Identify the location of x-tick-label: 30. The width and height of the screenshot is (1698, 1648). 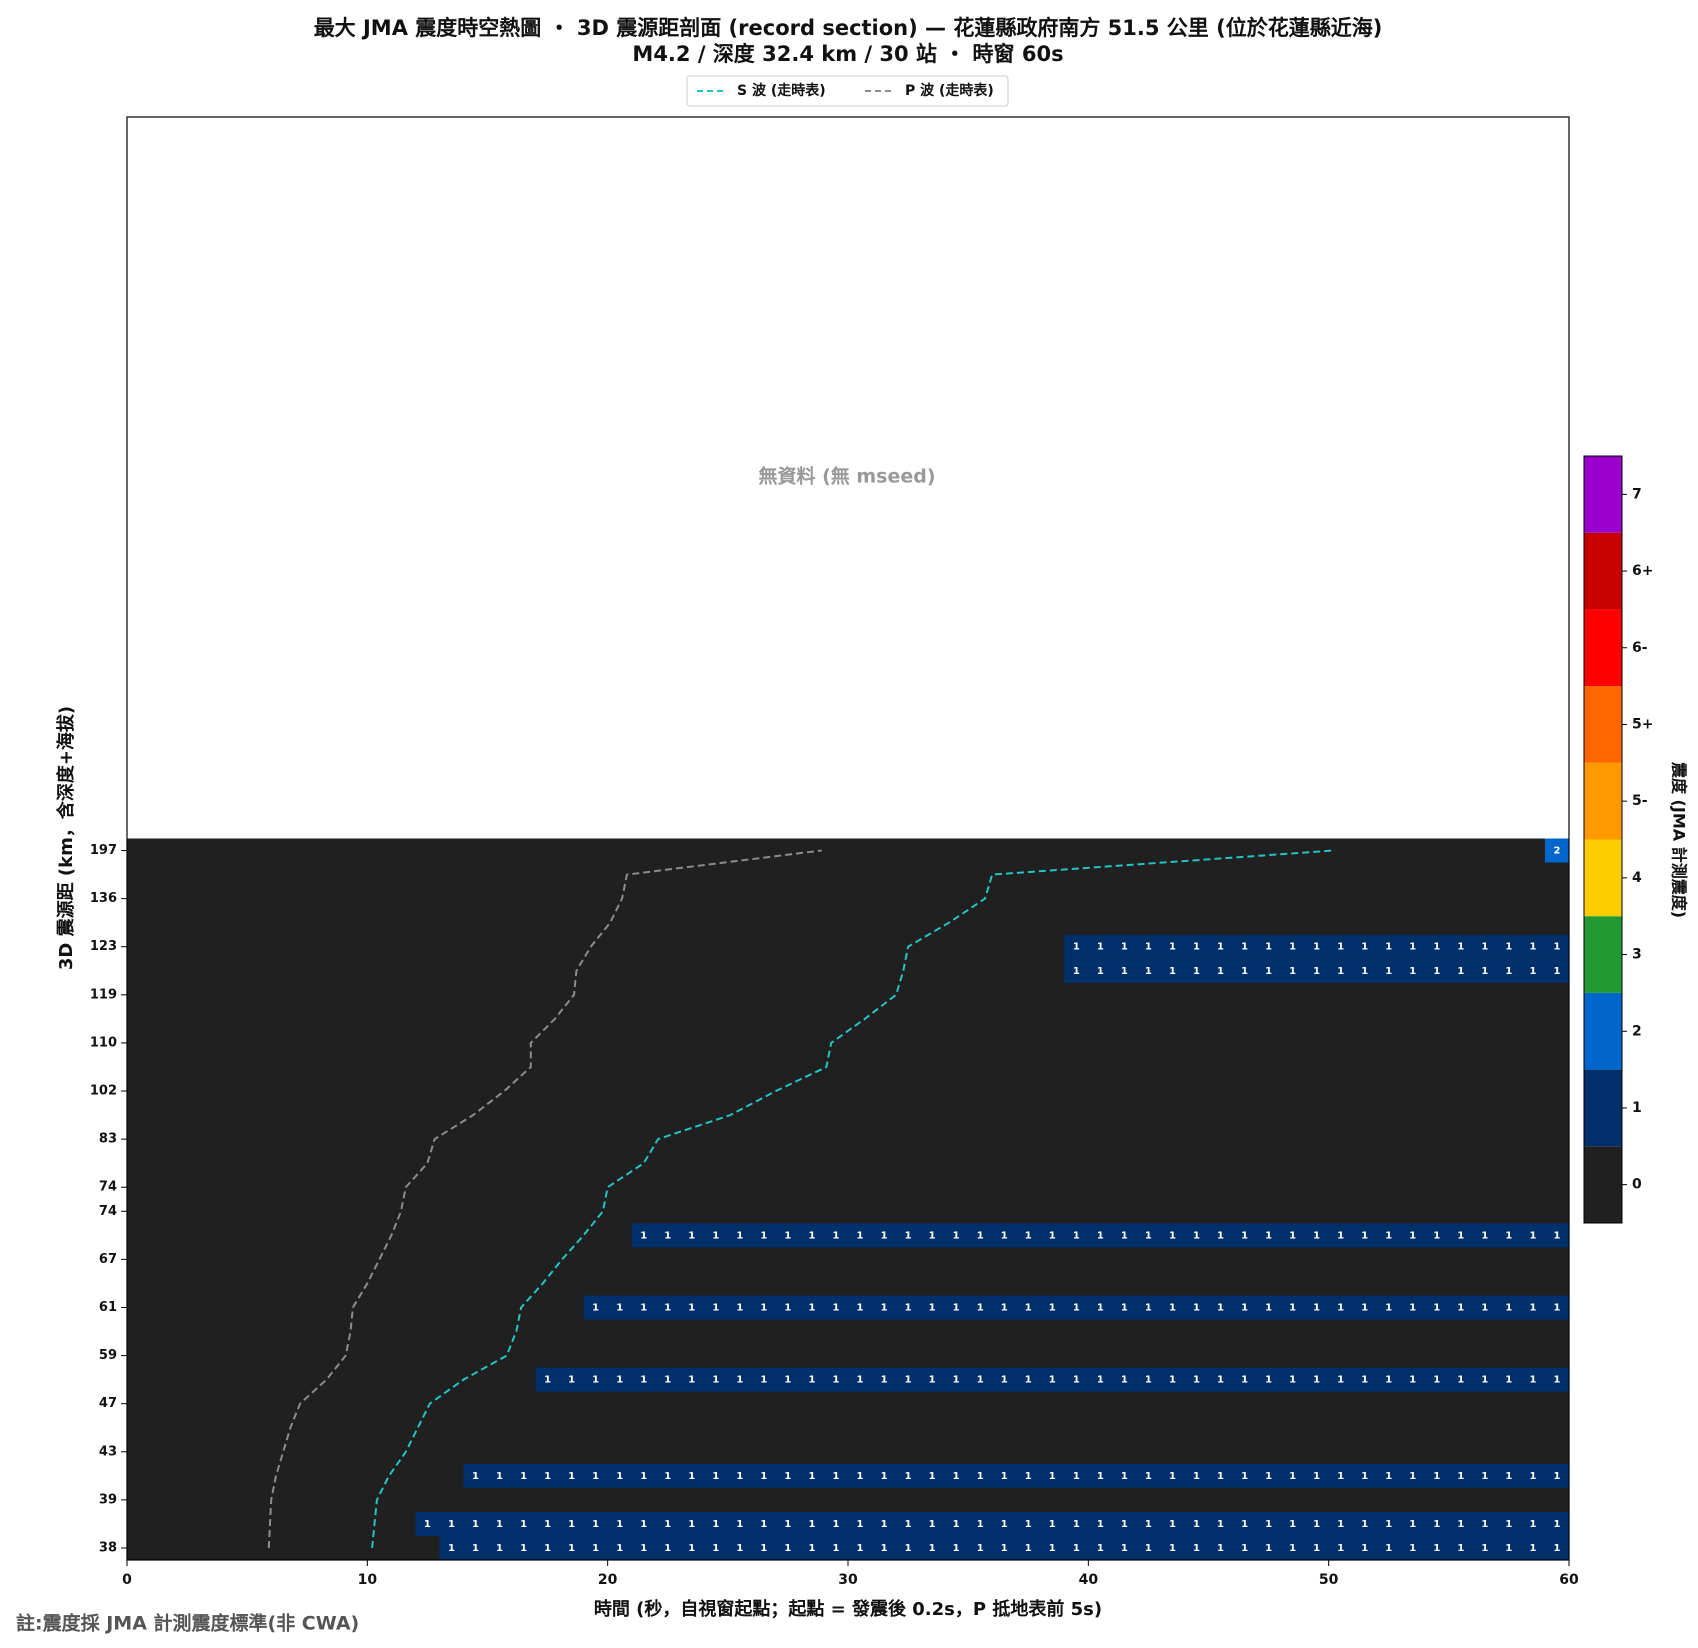
(848, 1580).